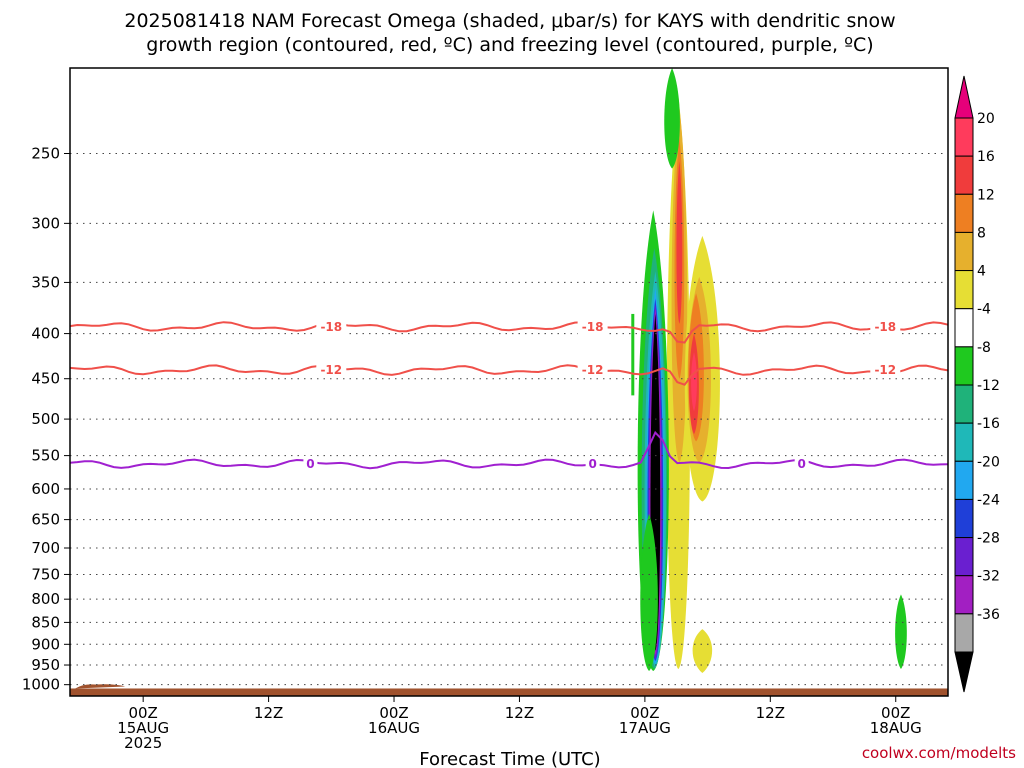 Image resolution: width=1024 pixels, height=768 pixels. Describe the element at coordinates (988, 577) in the screenshot. I see `colorbar-tick-12: -32` at that location.